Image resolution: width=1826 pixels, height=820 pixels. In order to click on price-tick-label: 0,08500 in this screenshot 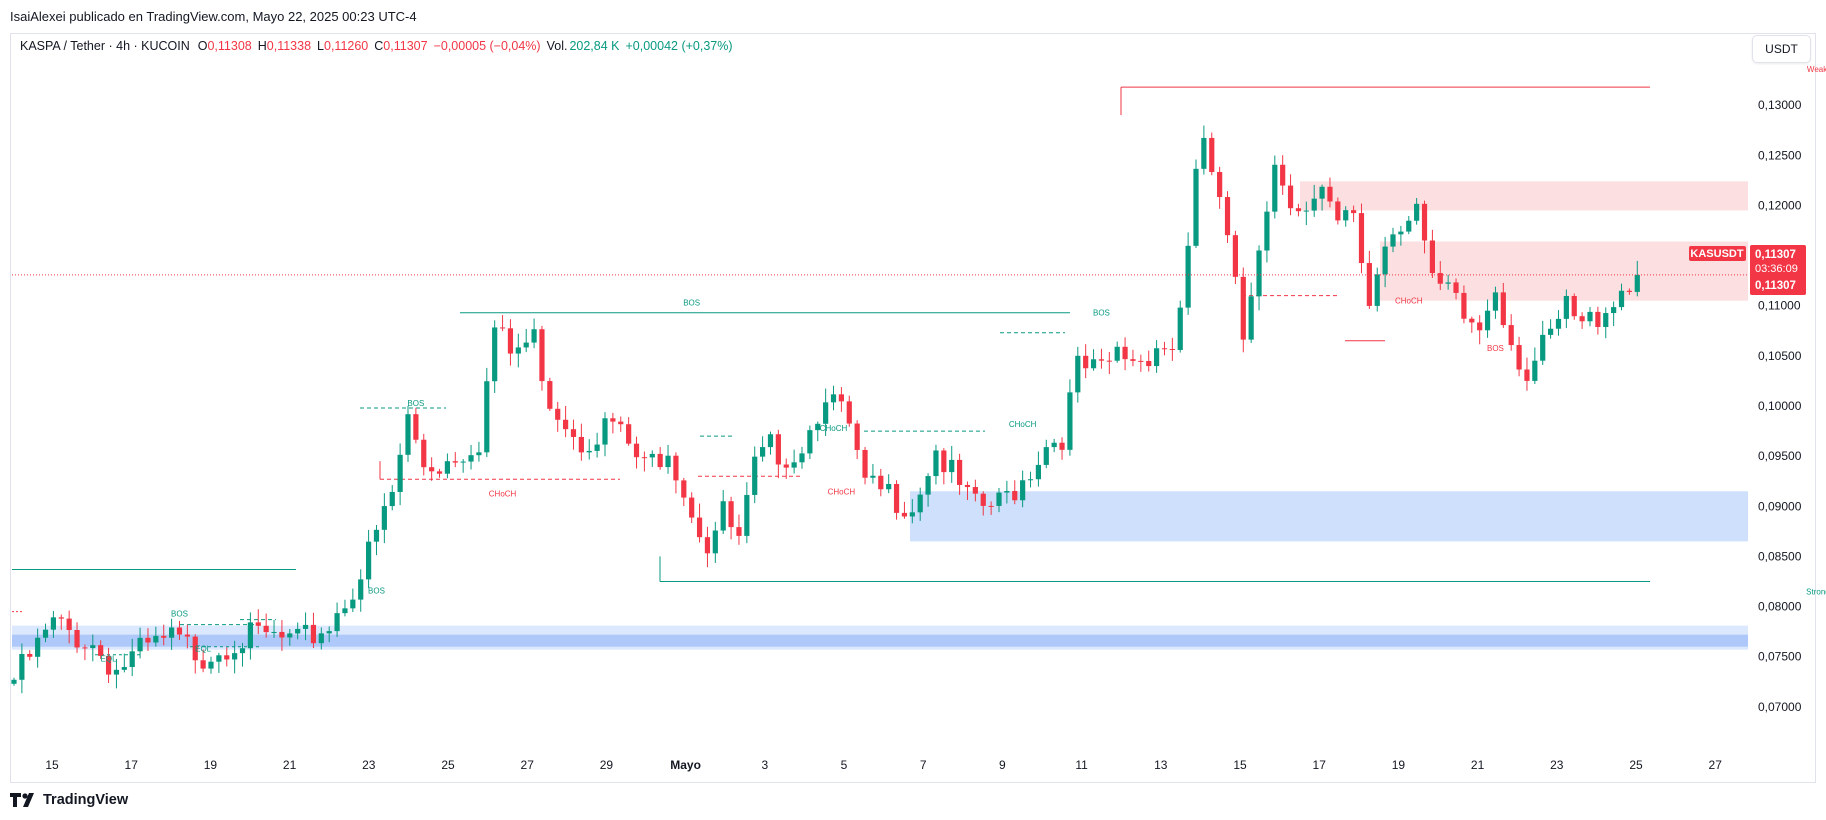, I will do `click(1780, 556)`.